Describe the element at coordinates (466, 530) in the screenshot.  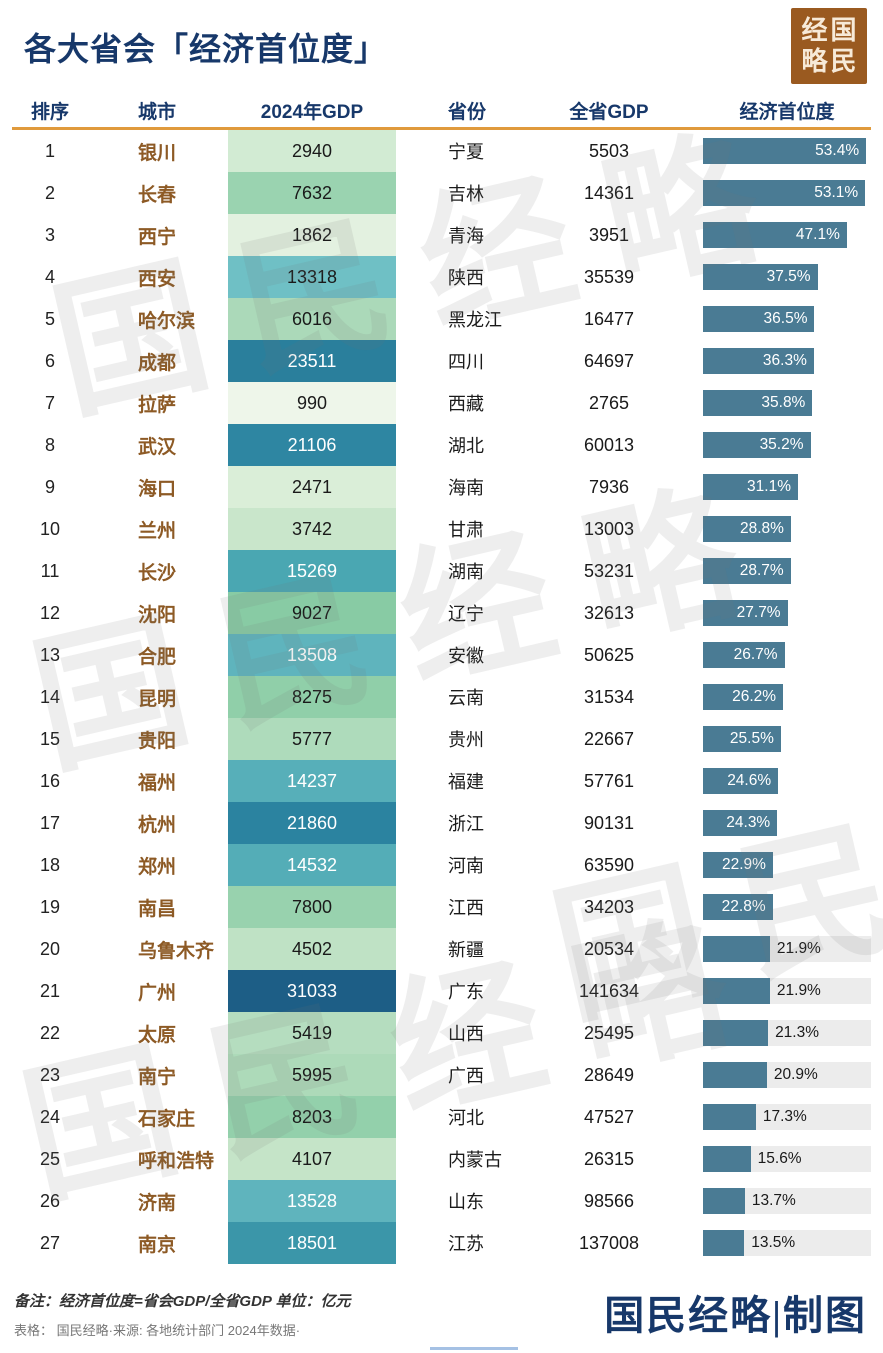
I see `province-cell: 甘肃` at that location.